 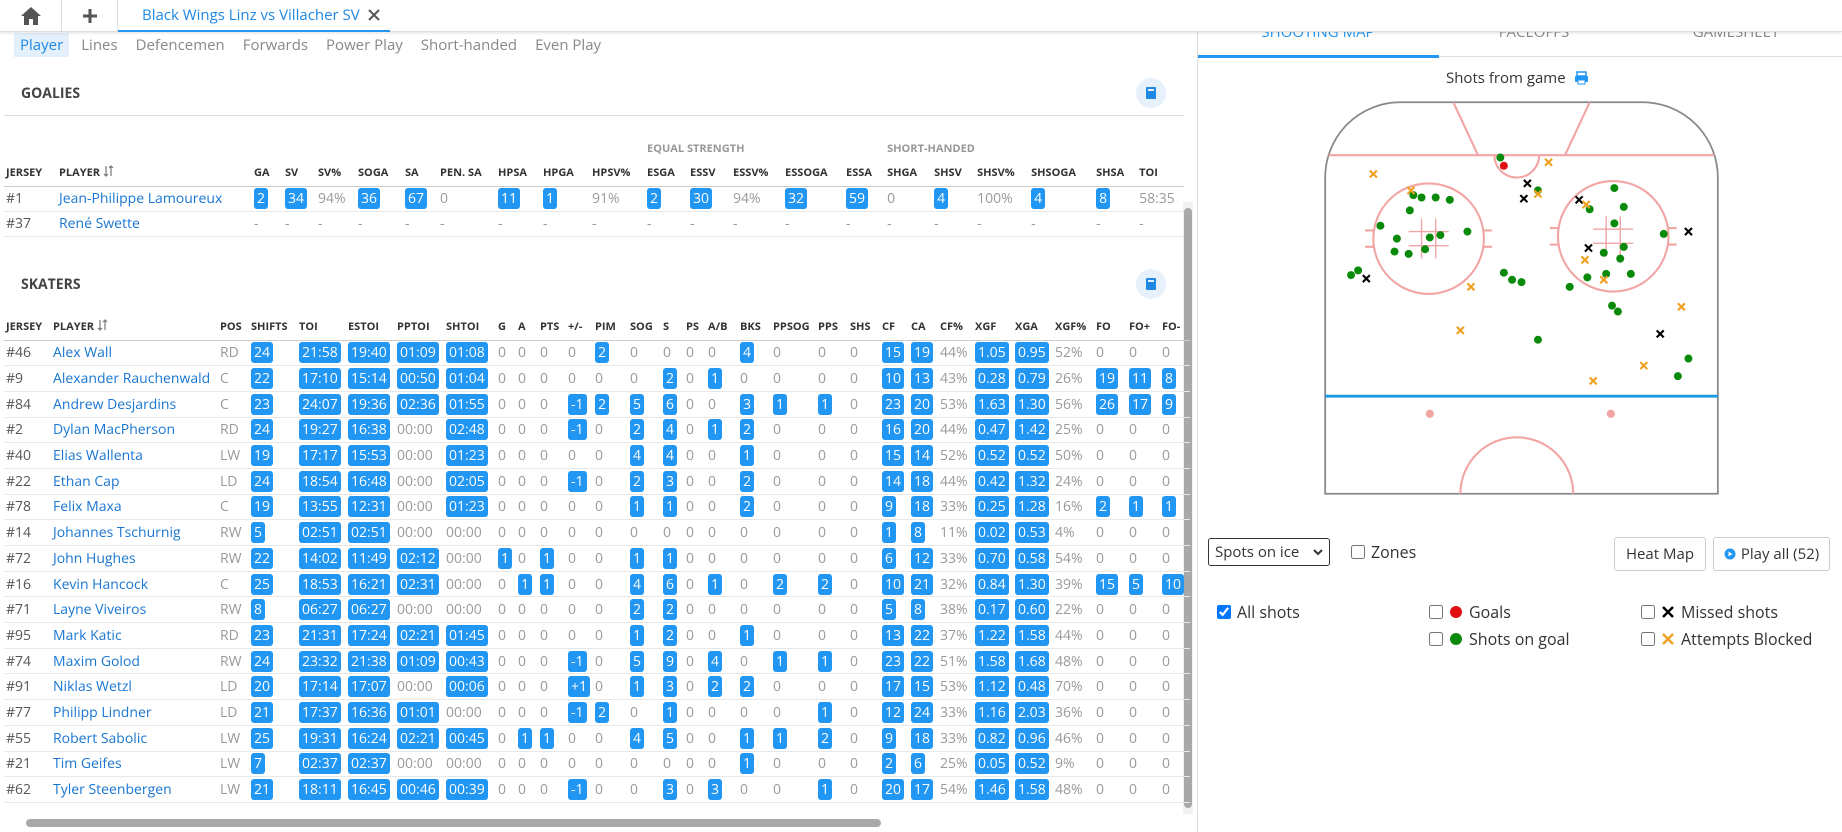 I want to click on column-header: PPS, so click(x=832, y=327).